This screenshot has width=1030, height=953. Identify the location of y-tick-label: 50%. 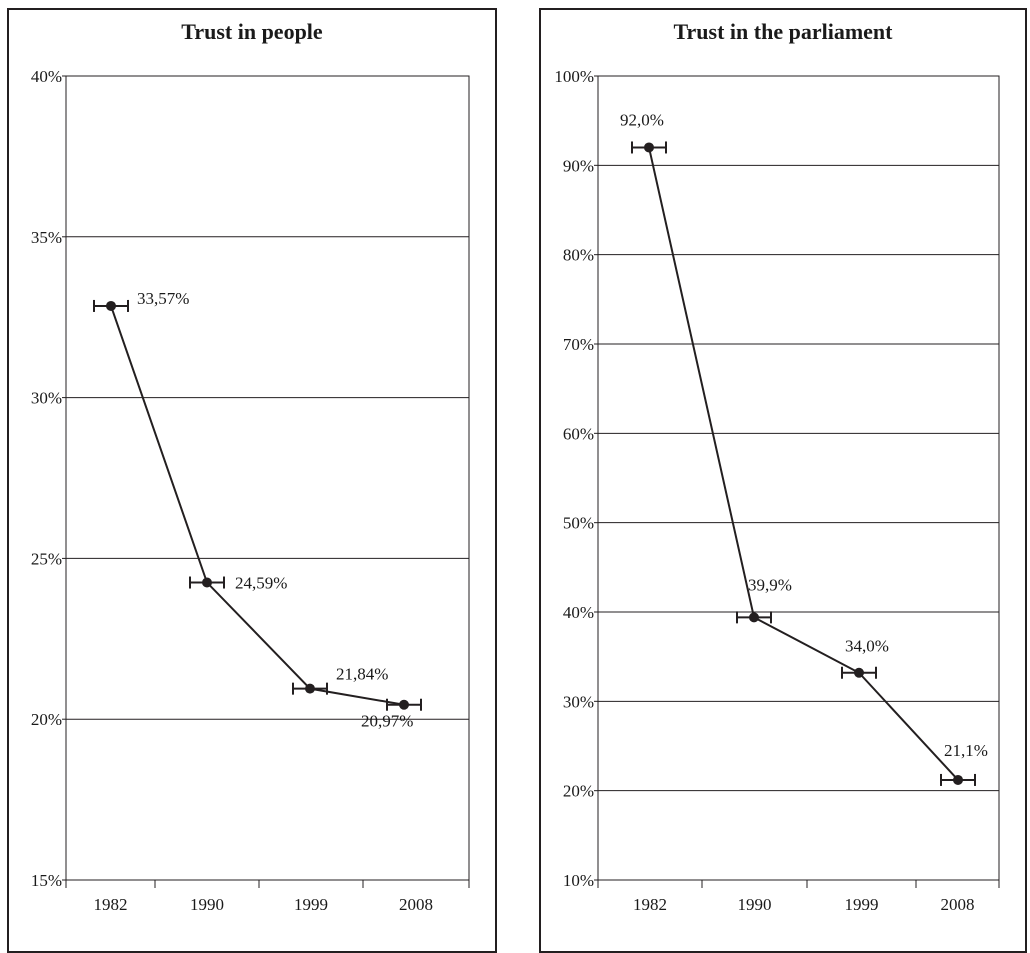
(578, 523).